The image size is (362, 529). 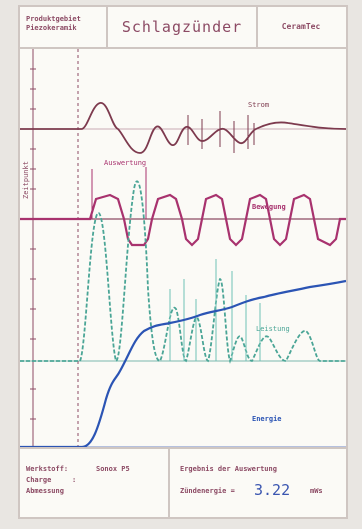 What do you see at coordinates (47, 469) in the screenshot?
I see `material-label: Werkstoff:` at bounding box center [47, 469].